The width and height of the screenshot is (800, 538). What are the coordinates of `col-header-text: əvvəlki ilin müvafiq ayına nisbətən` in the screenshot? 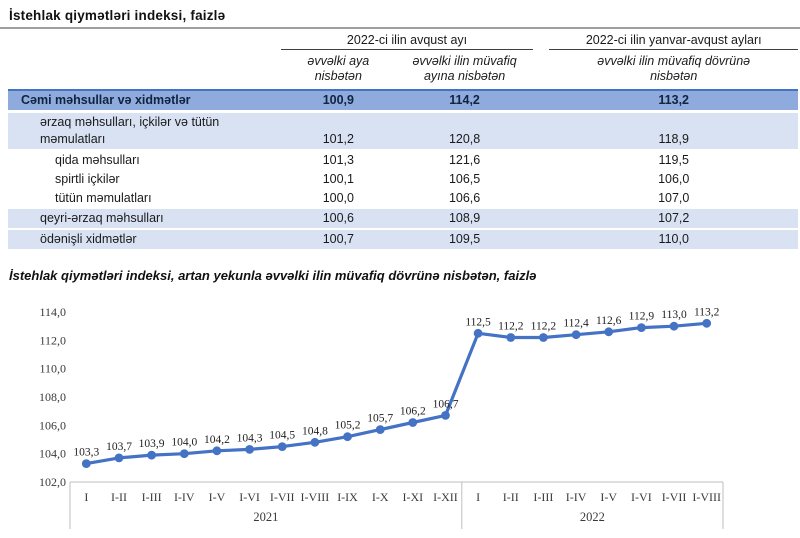 It's located at (464, 68).